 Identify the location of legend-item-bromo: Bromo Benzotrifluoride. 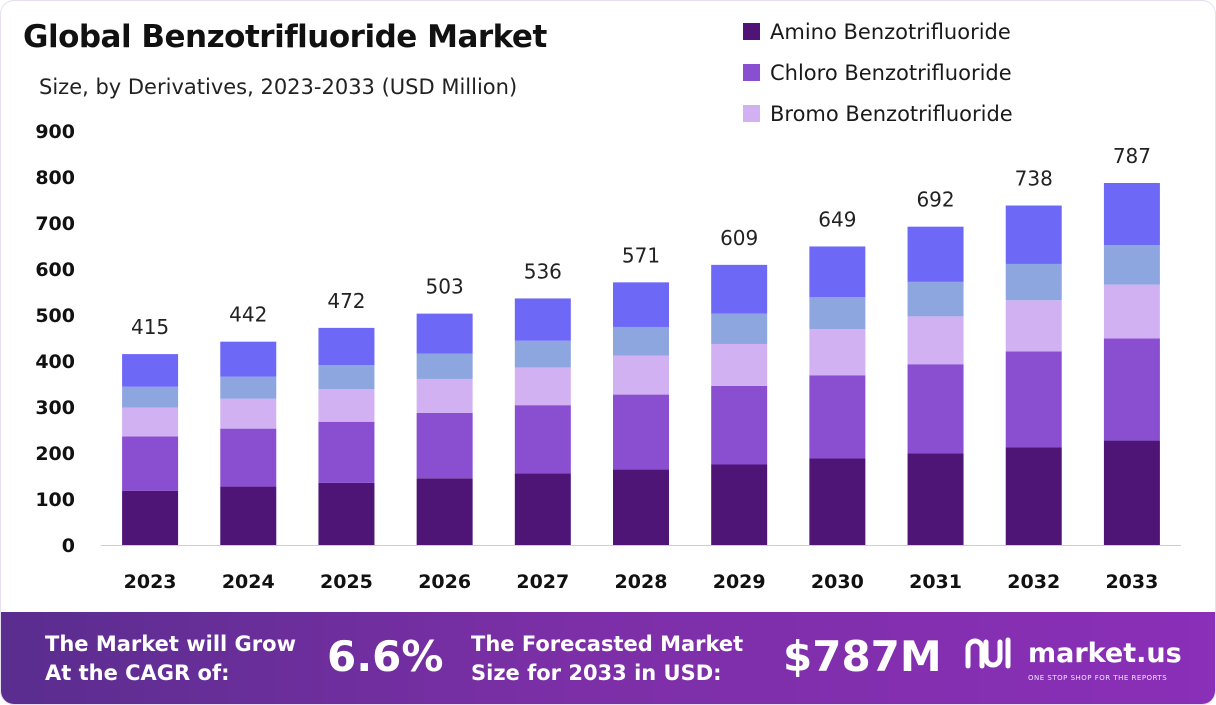
(973, 113).